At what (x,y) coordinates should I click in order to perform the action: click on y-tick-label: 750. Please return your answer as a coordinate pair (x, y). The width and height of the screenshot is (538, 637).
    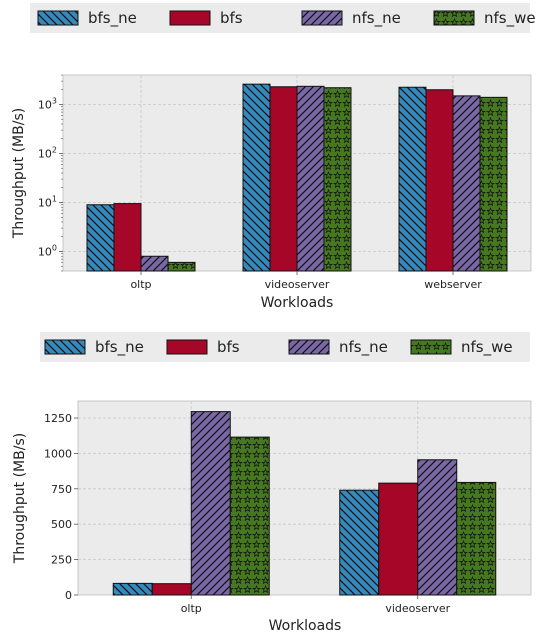
    Looking at the image, I should click on (61, 489).